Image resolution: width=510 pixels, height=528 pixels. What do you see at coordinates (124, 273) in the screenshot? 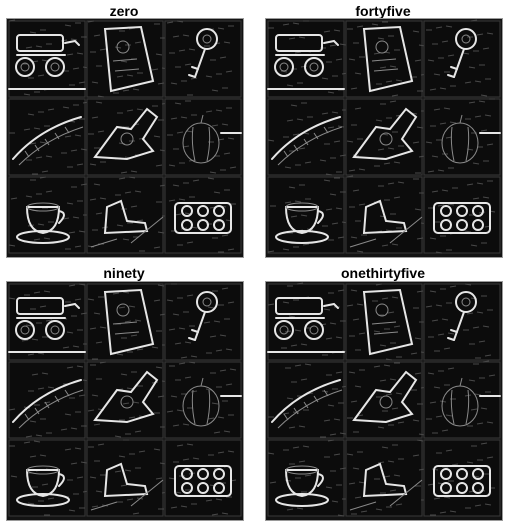
I see `panel-title: ninety` at bounding box center [124, 273].